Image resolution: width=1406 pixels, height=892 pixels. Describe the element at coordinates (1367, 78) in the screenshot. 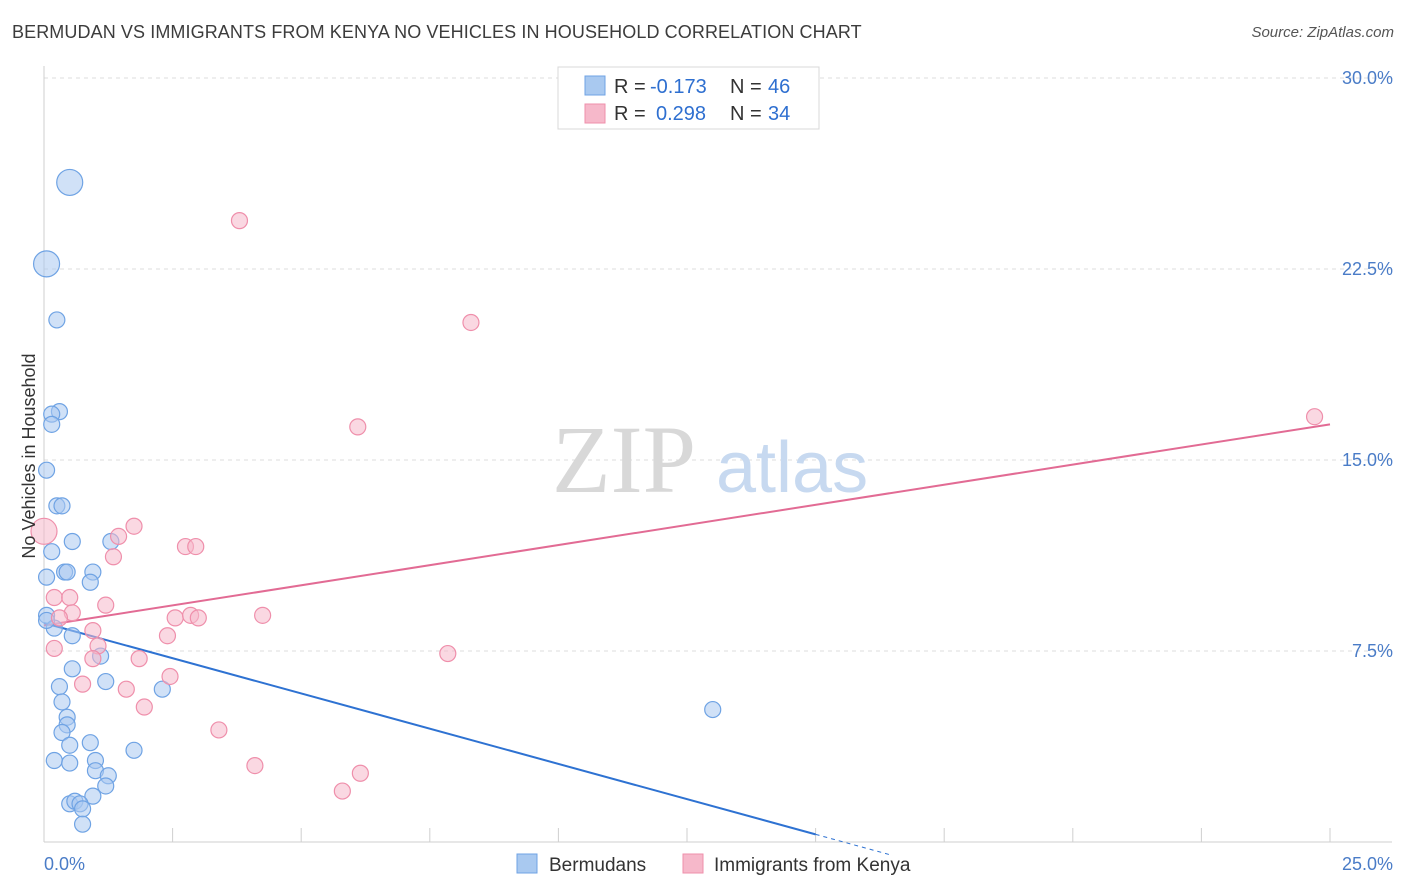

I see `y-tick-label-3: 30.0%` at that location.